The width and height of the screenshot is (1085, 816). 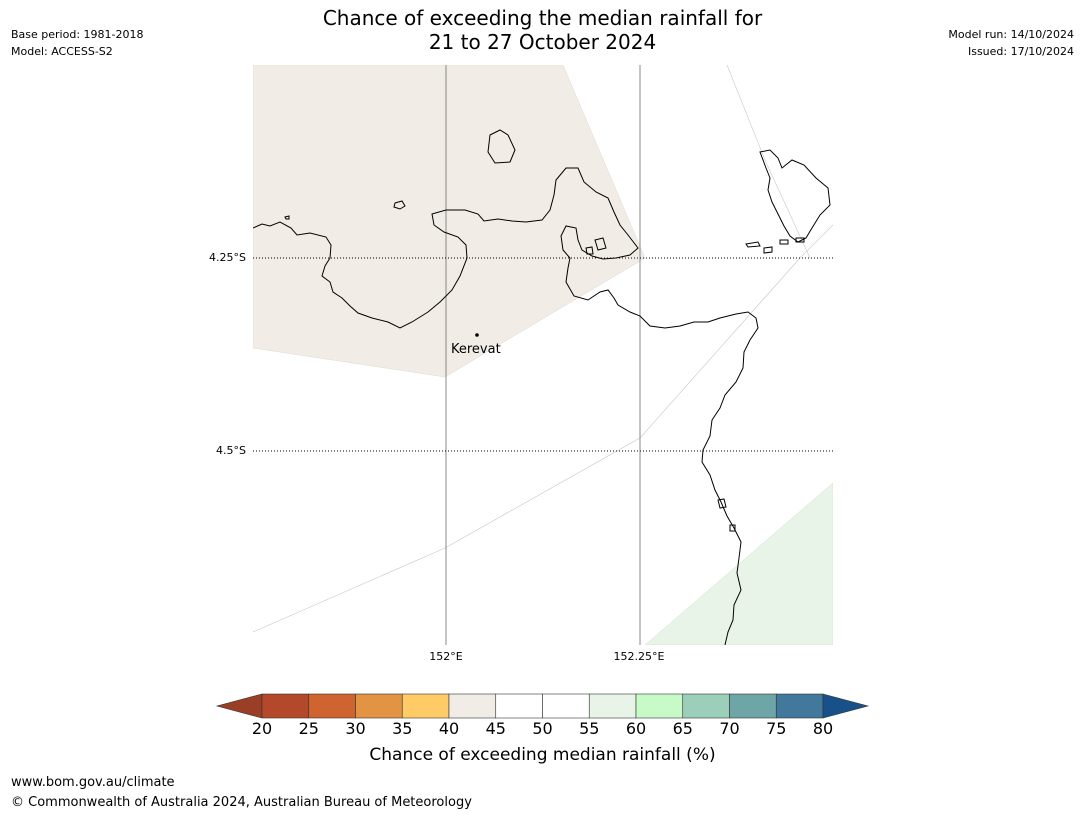 I want to click on colorbar-tick-label: 75, so click(x=776, y=728).